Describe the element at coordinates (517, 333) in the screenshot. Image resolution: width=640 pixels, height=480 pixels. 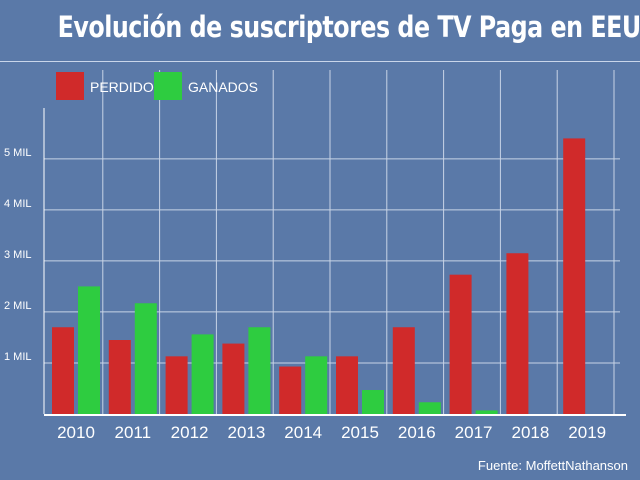
I see `bar-perdidos-2018` at that location.